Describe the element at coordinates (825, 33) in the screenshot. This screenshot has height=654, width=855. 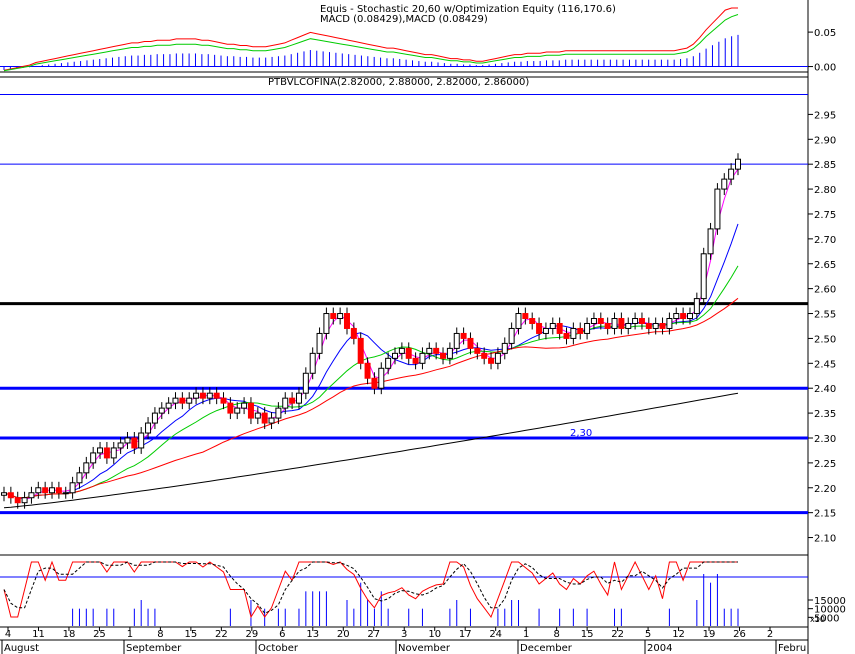
I see `macd-y-tick-label: 0.05` at that location.